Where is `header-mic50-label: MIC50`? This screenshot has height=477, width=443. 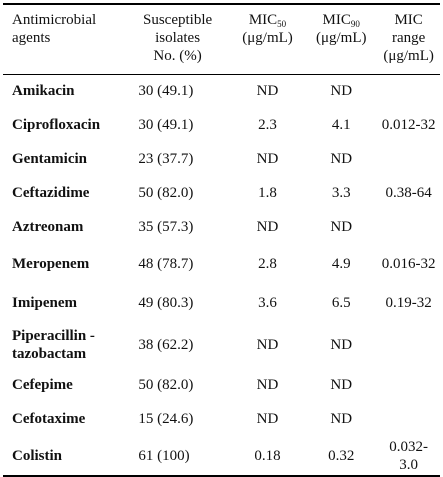
header-mic50-label: MIC50 is located at coordinates (267, 20).